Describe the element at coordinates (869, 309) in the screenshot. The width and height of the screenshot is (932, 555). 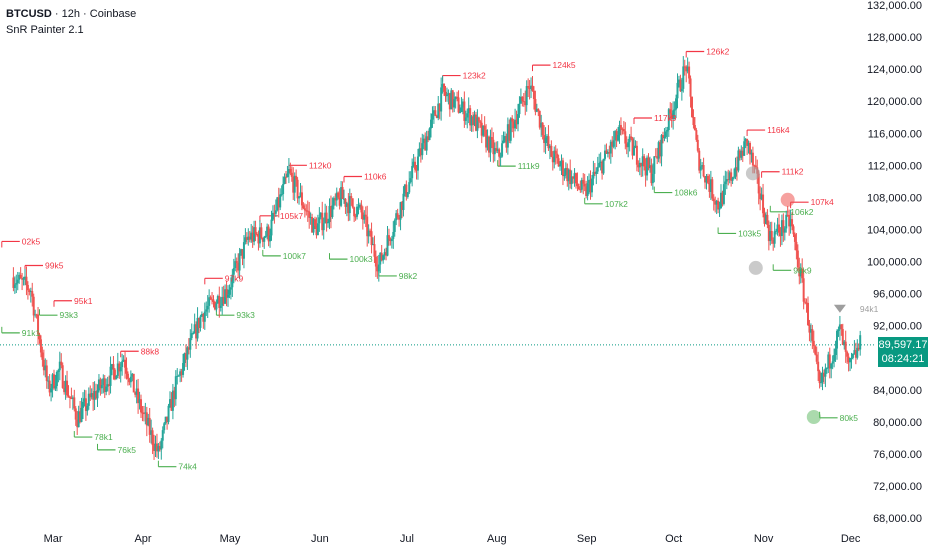
I see `snr-label: 94k1` at that location.